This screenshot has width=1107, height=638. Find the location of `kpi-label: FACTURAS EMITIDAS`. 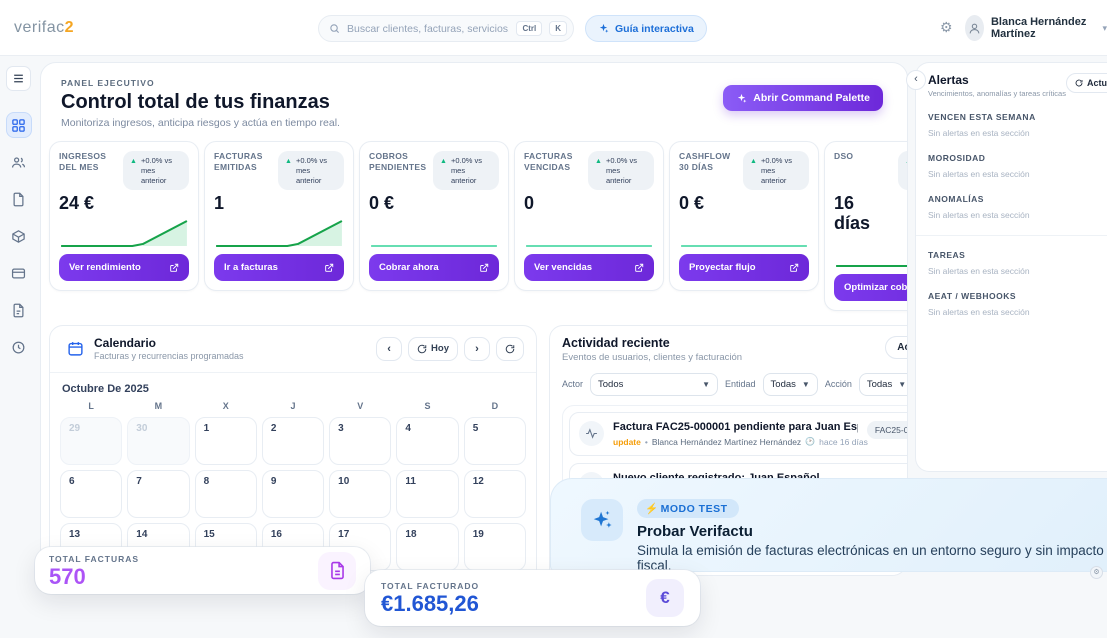

kpi-label: FACTURAS EMITIDAS is located at coordinates (238, 162).